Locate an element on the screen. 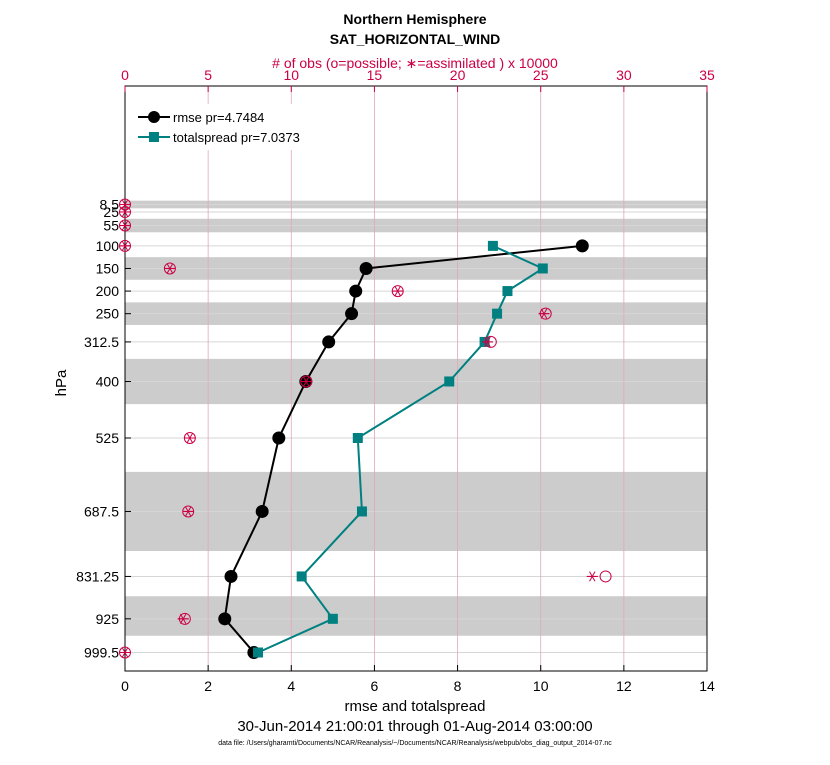 This screenshot has height=765, width=830. top-tick-label: 35 is located at coordinates (707, 75).